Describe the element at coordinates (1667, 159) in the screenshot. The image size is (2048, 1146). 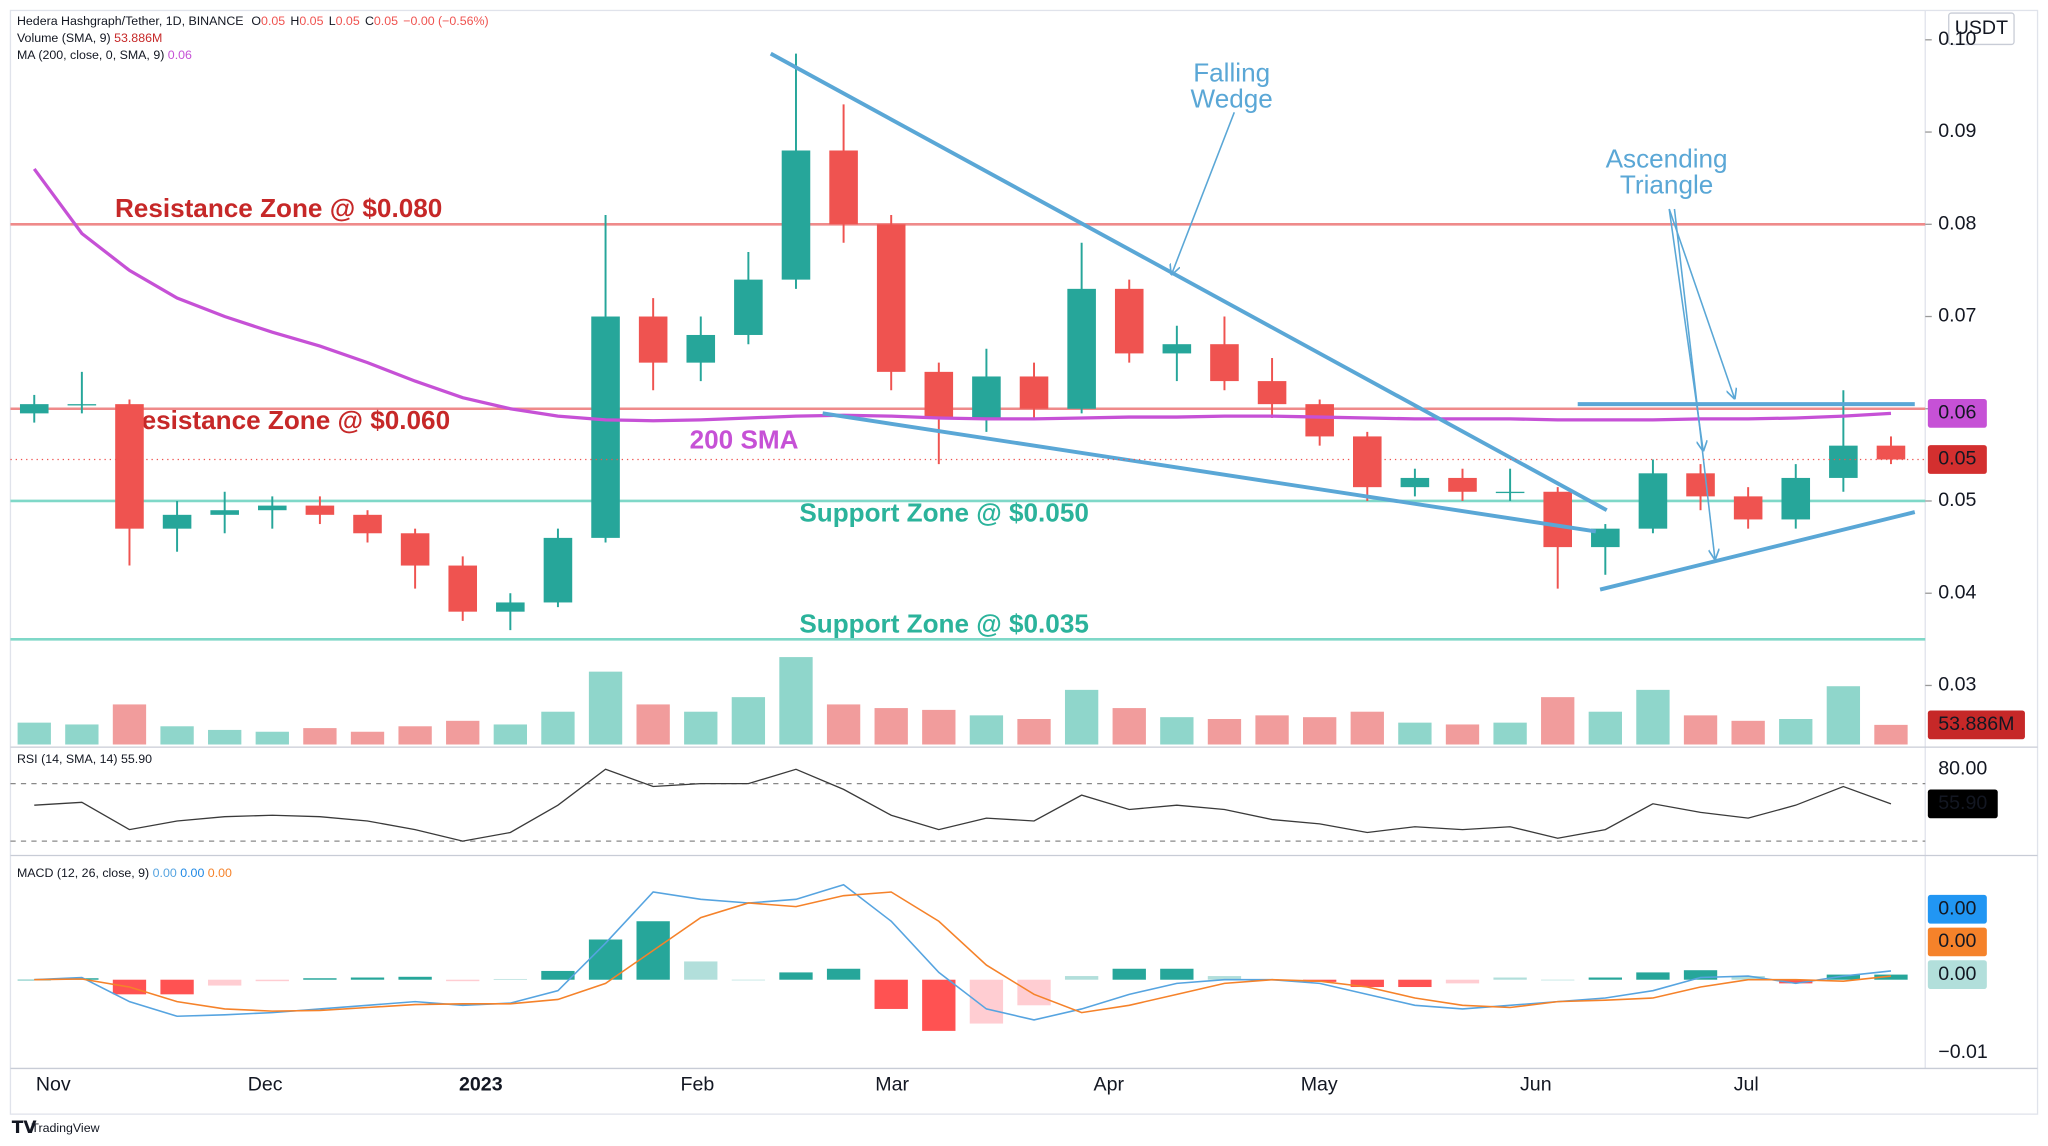
I see `pattern-label: Ascending` at that location.